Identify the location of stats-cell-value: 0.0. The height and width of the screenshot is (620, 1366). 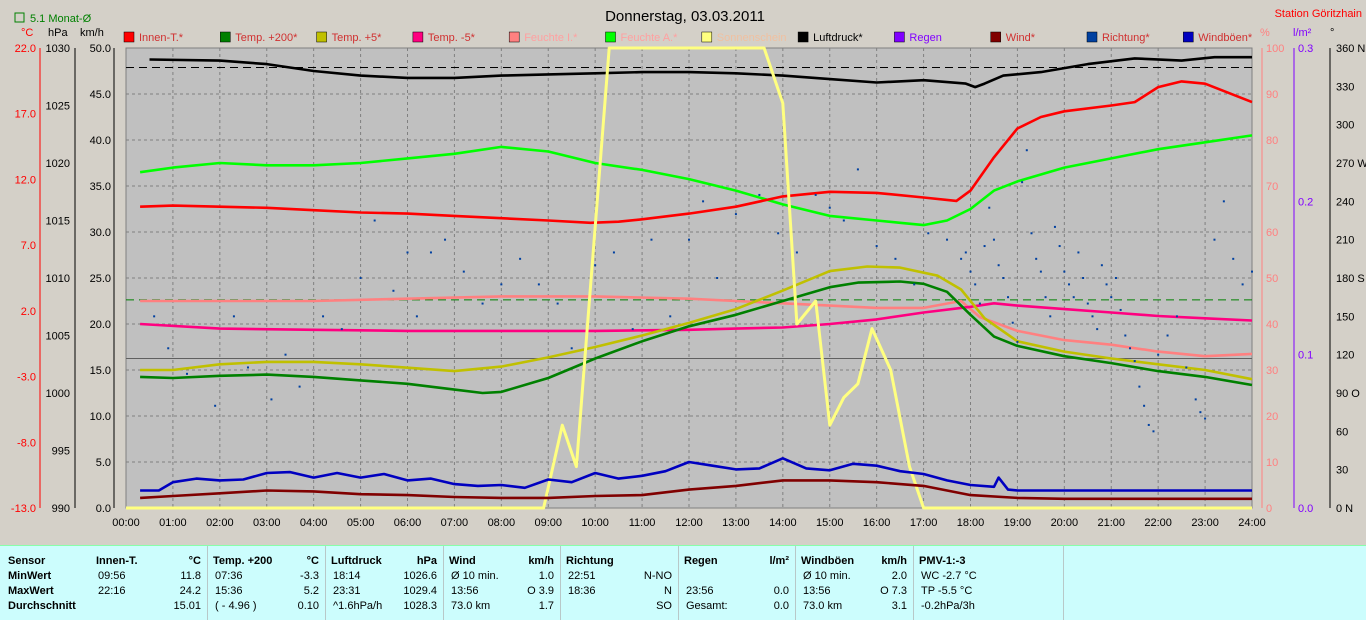
(781, 606).